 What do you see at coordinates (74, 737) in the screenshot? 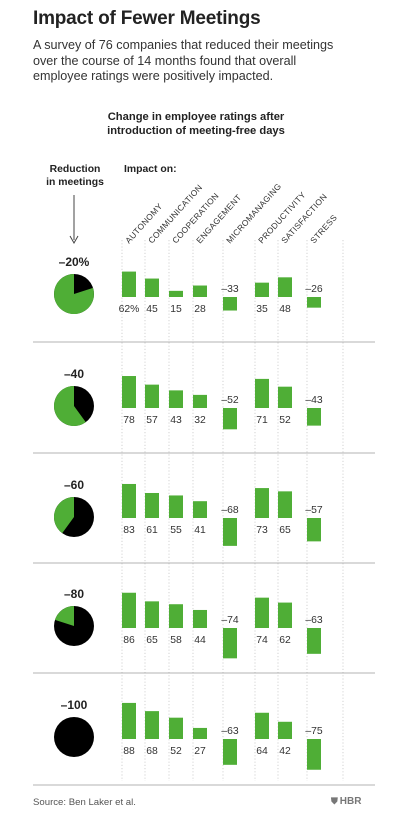
I see `pie-base` at bounding box center [74, 737].